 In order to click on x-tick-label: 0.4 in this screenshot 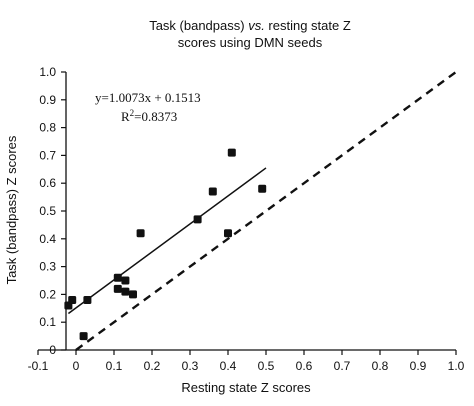, I will do `click(228, 366)`.